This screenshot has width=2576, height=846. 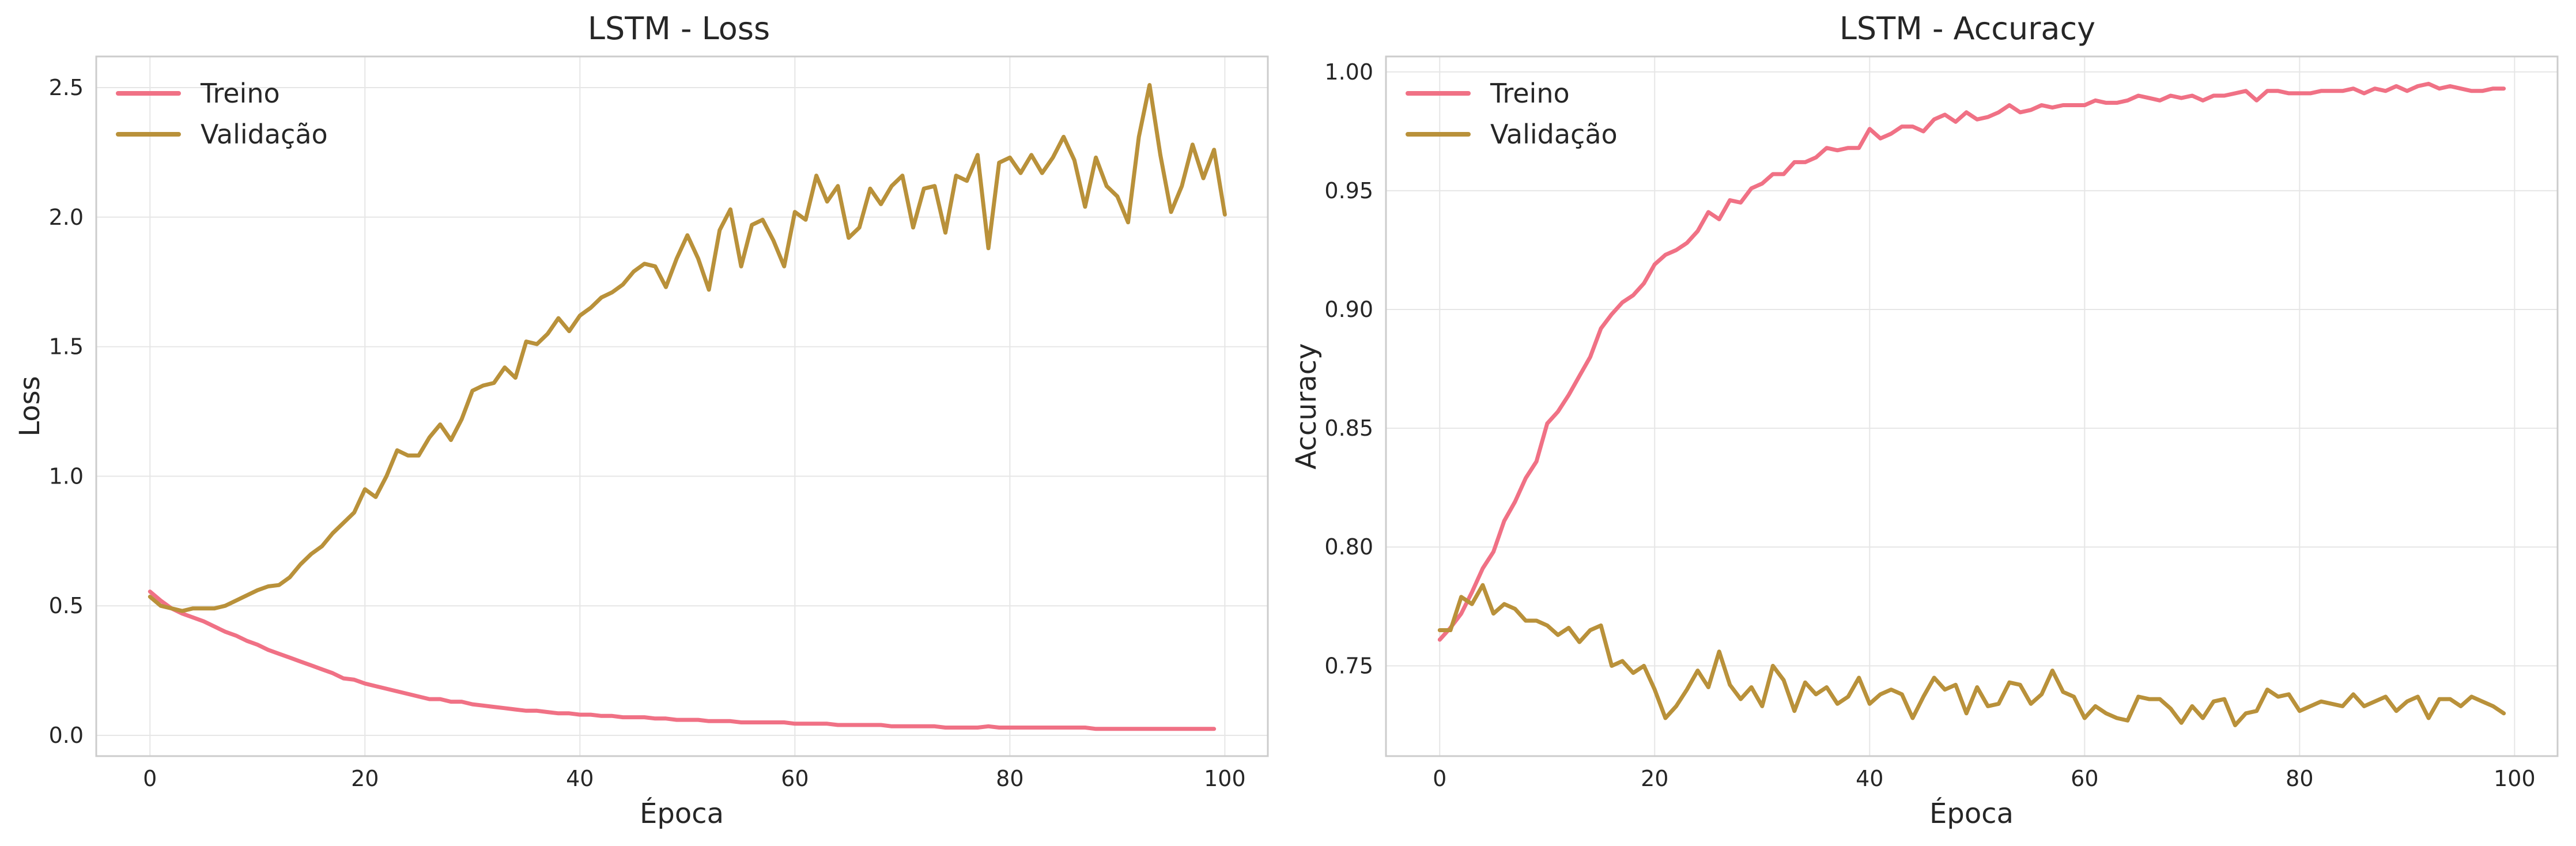 What do you see at coordinates (1971, 655) in the screenshot?
I see `accuracy-series-line-validacao` at bounding box center [1971, 655].